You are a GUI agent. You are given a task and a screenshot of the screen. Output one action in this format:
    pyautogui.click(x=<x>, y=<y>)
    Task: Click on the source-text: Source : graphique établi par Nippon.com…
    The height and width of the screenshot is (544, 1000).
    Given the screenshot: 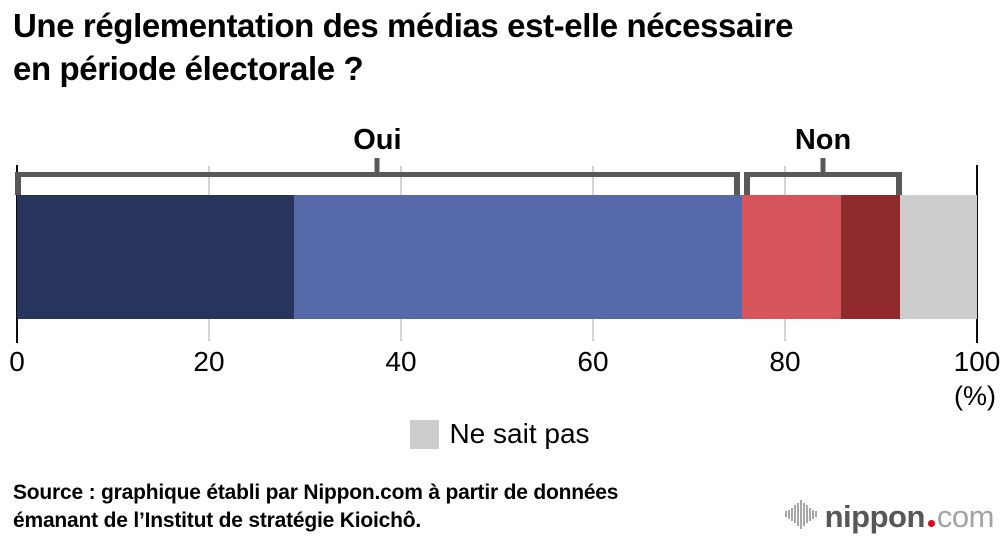 What is the action you would take?
    pyautogui.click(x=316, y=506)
    